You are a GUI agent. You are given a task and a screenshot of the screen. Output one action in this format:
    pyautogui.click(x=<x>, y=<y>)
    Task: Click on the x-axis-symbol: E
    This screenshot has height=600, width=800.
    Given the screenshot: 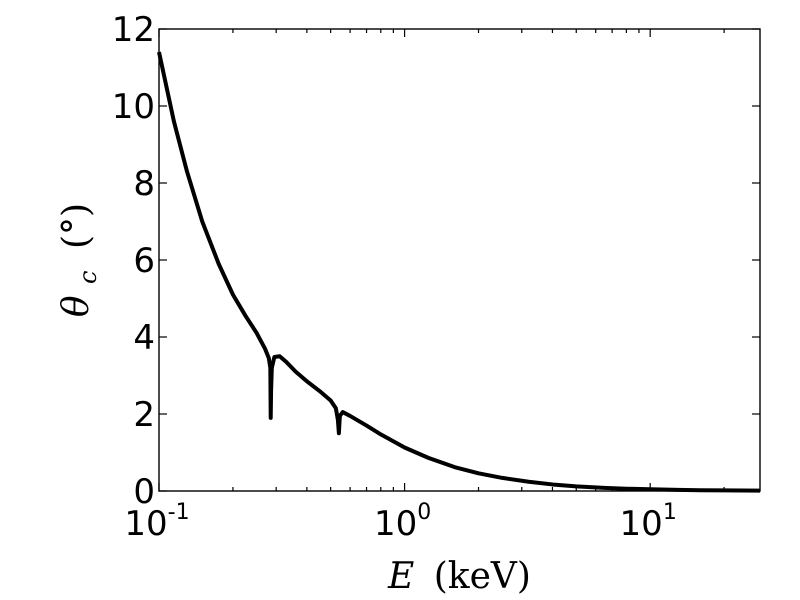 What is the action you would take?
    pyautogui.click(x=400, y=576)
    